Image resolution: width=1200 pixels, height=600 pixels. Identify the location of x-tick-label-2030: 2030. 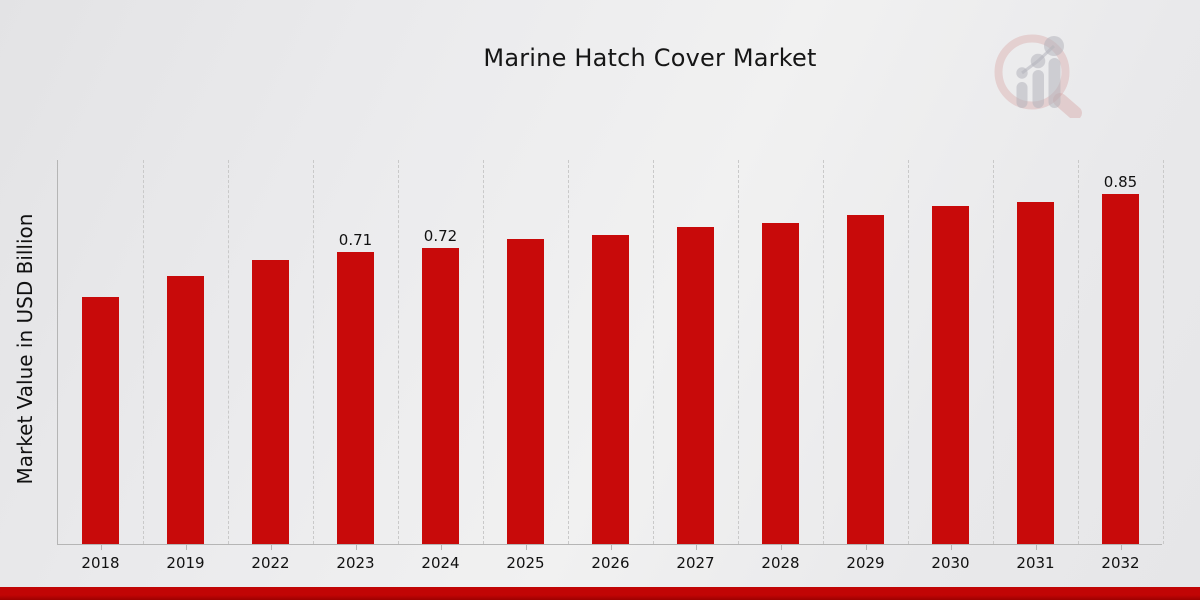
(950, 563).